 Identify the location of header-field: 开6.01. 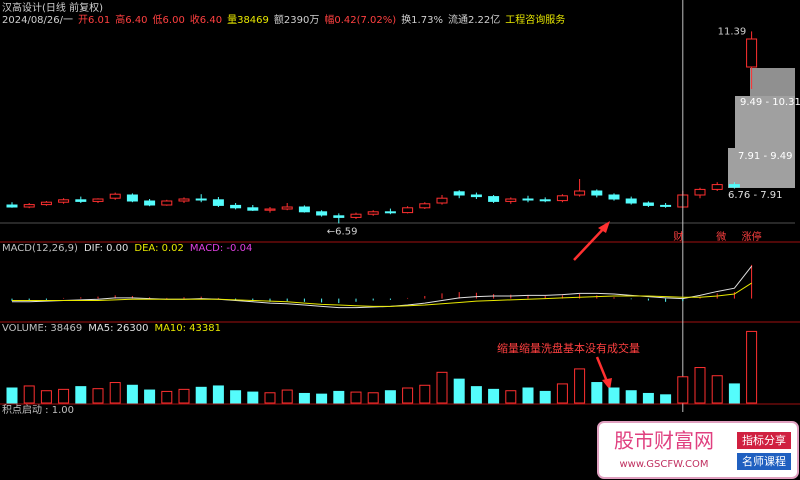
(94, 20).